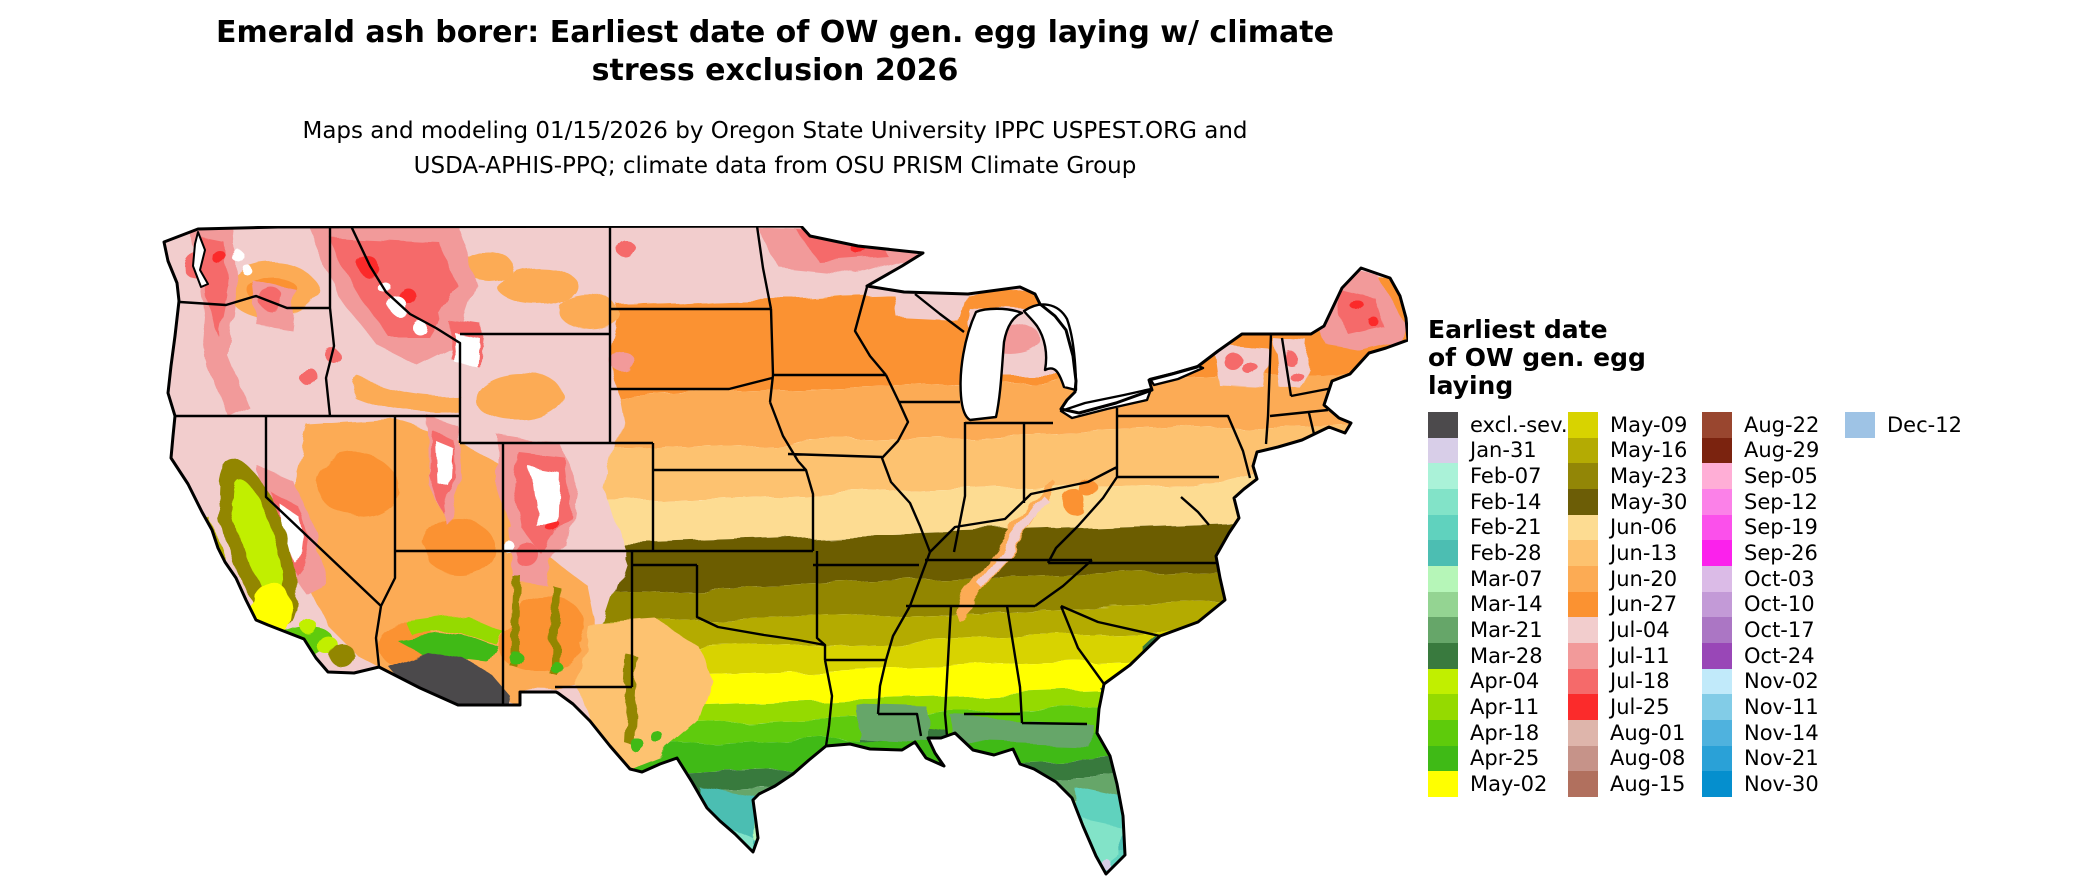 The height and width of the screenshot is (895, 2100). I want to click on legend-label: Feb-28, so click(1506, 553).